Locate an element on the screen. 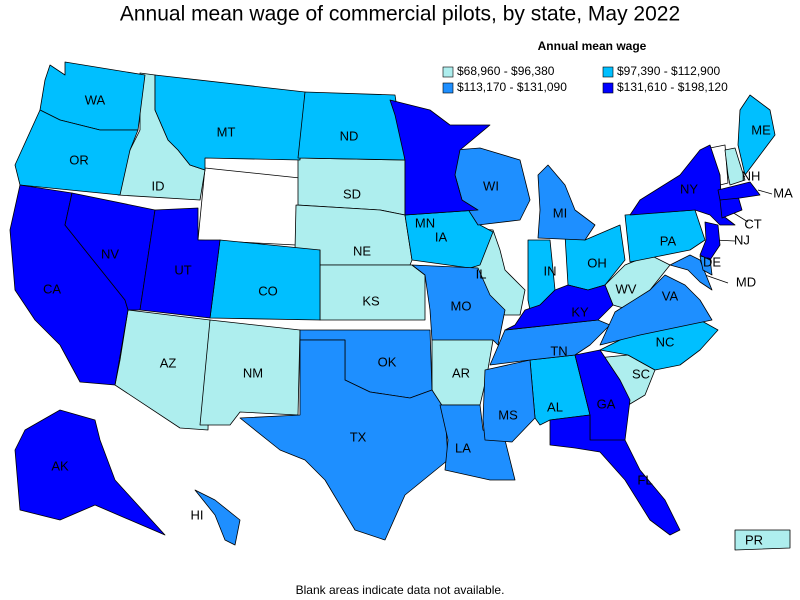 This screenshot has width=800, height=600. state-label: CT is located at coordinates (752, 223).